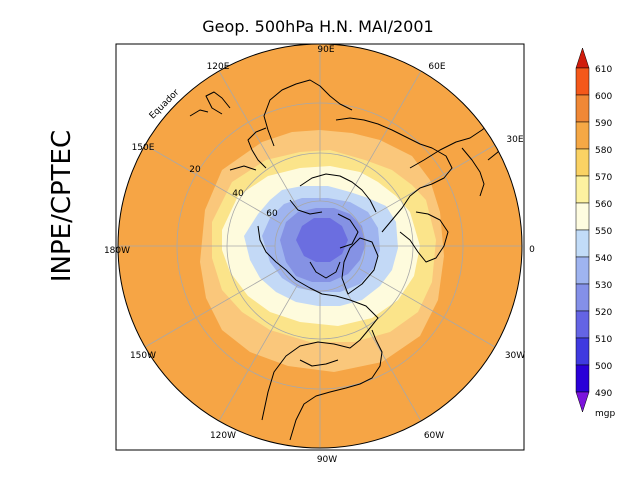  I want to click on lon-label-0: 0, so click(532, 250).